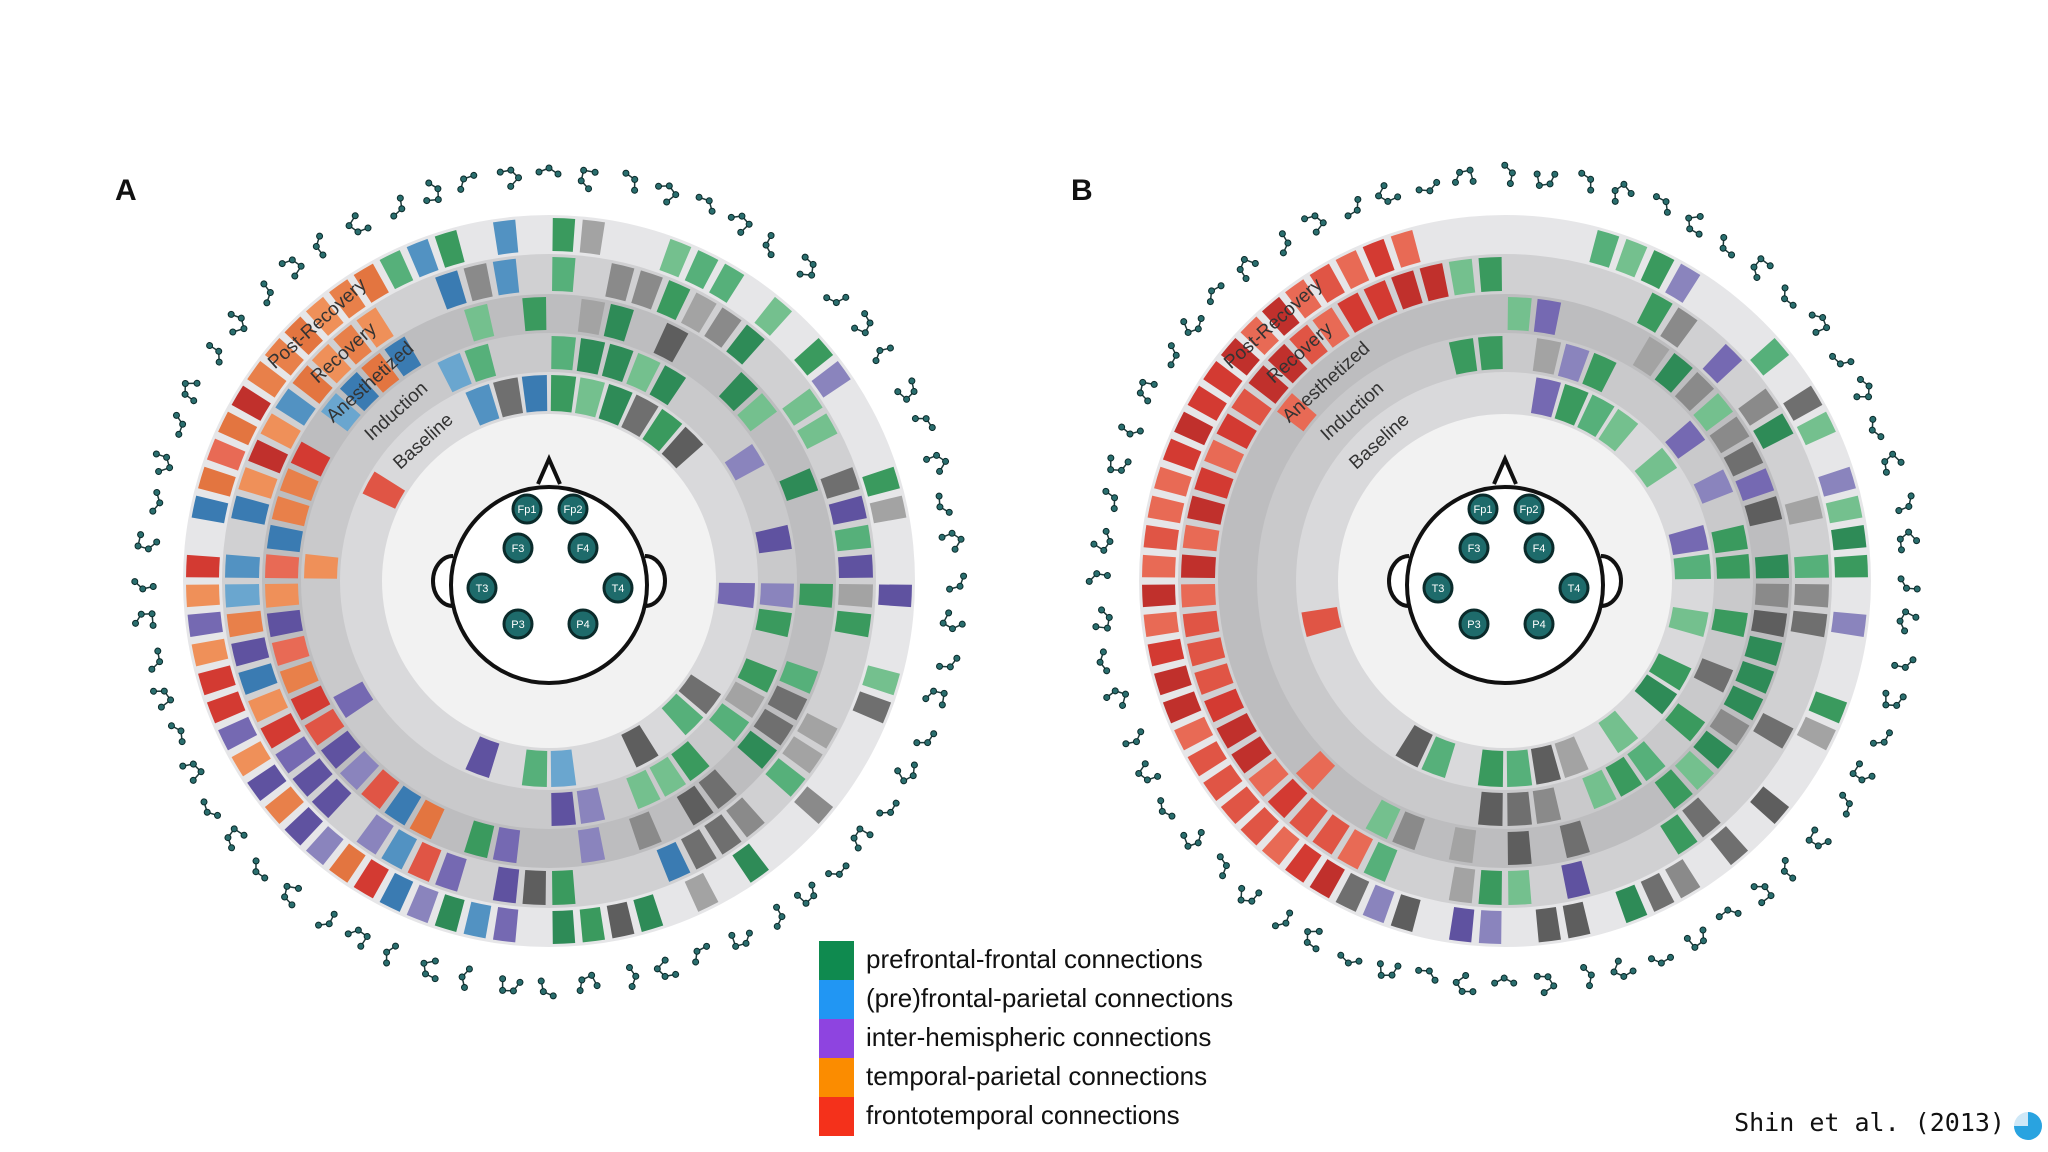 This screenshot has height=1152, width=2048. Describe the element at coordinates (618, 589) in the screenshot. I see `electrode-label: T4` at that location.